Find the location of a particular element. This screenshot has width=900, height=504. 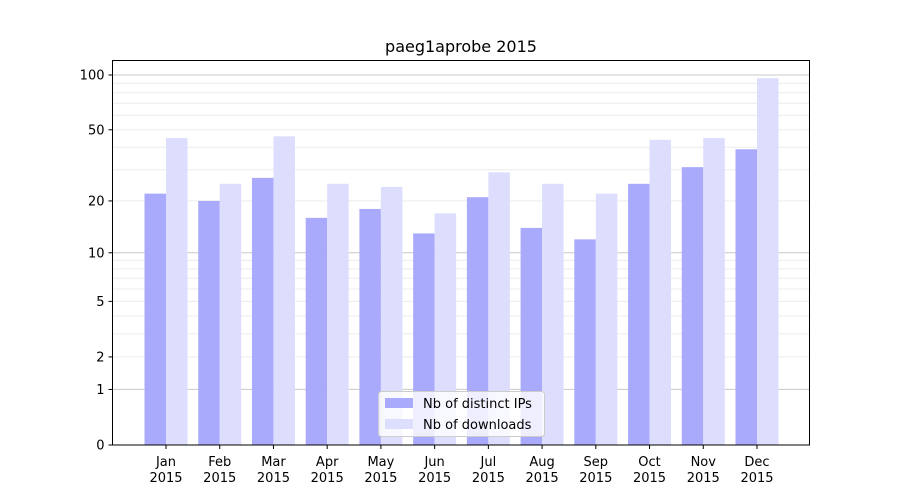

y-tick-label: 5 is located at coordinates (100, 302).